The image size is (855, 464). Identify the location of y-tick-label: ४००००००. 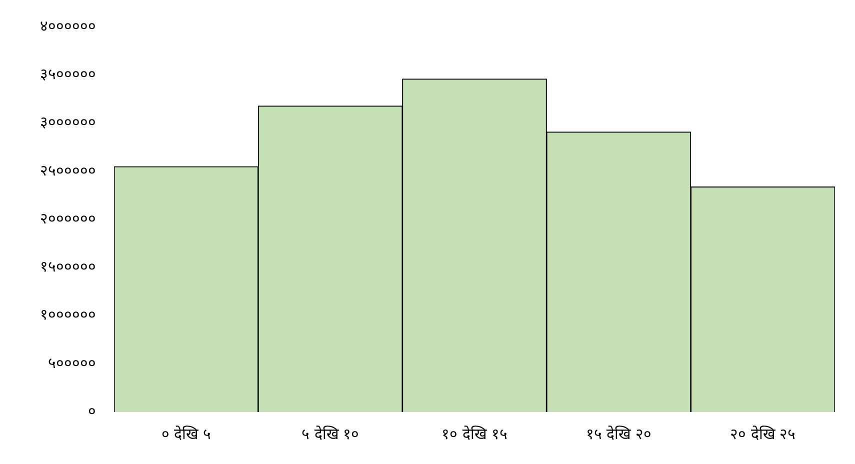
(68, 25).